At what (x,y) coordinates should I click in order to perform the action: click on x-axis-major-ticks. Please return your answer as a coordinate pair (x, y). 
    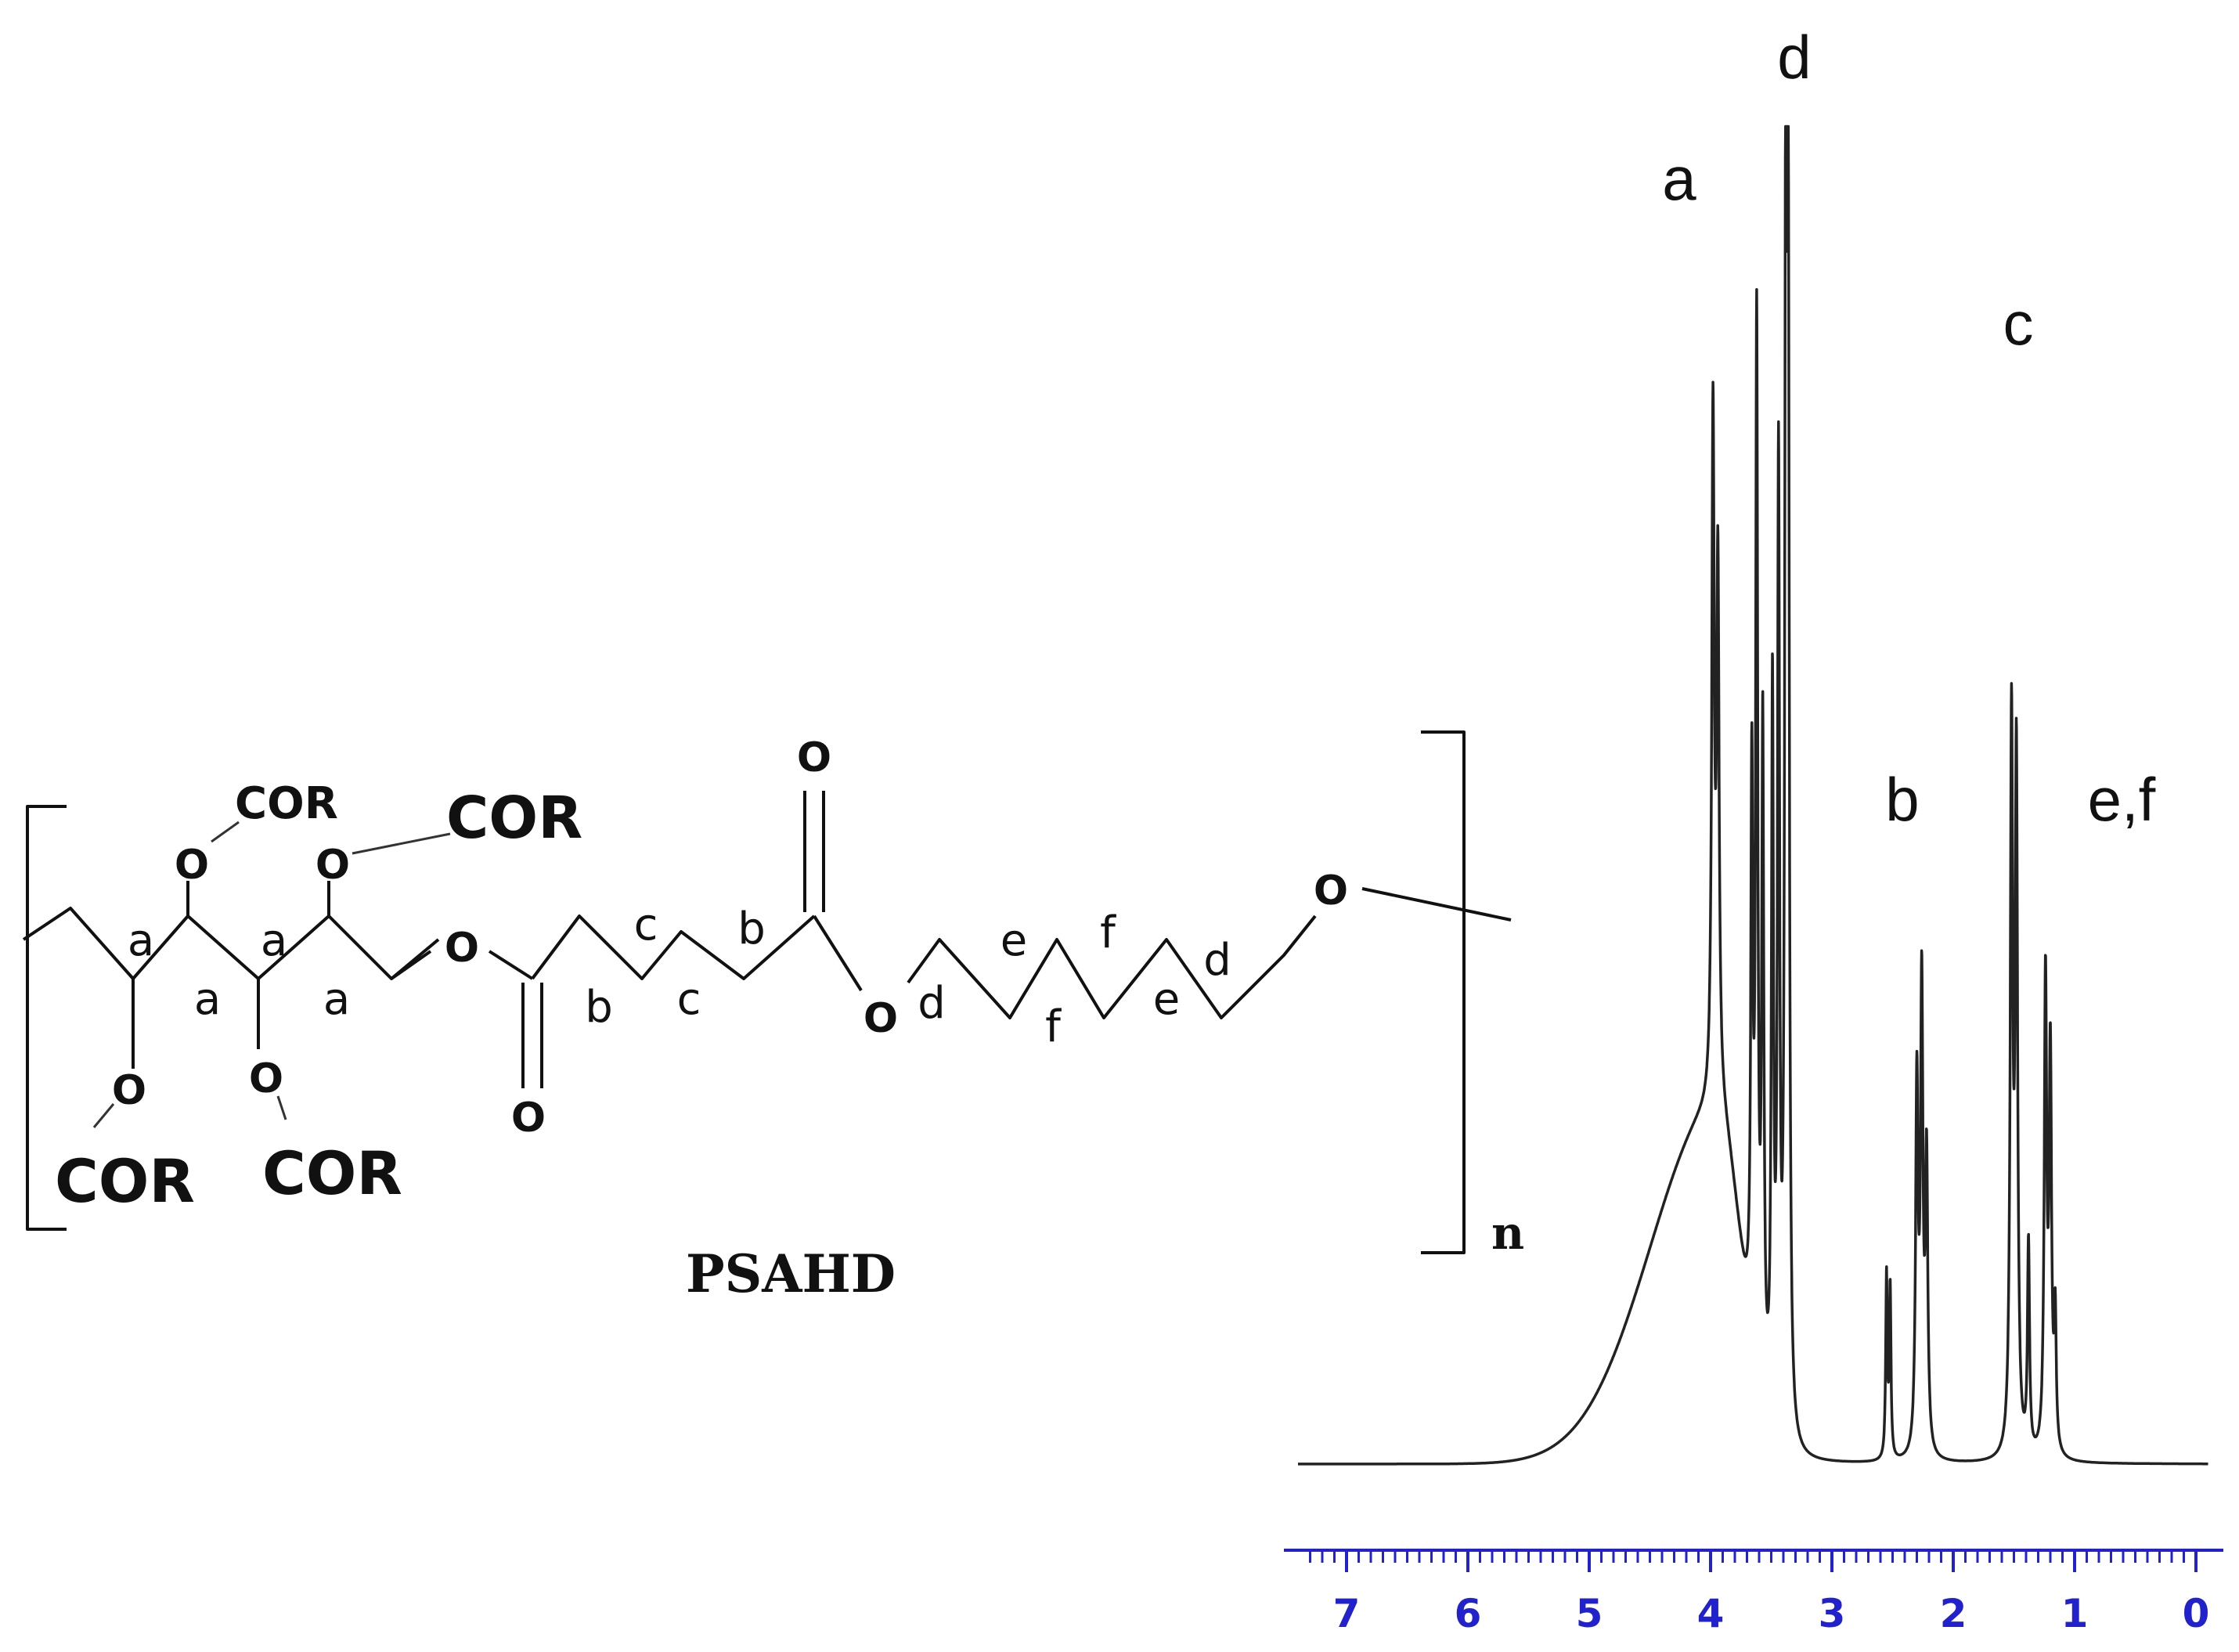
    Looking at the image, I should click on (1771, 1561).